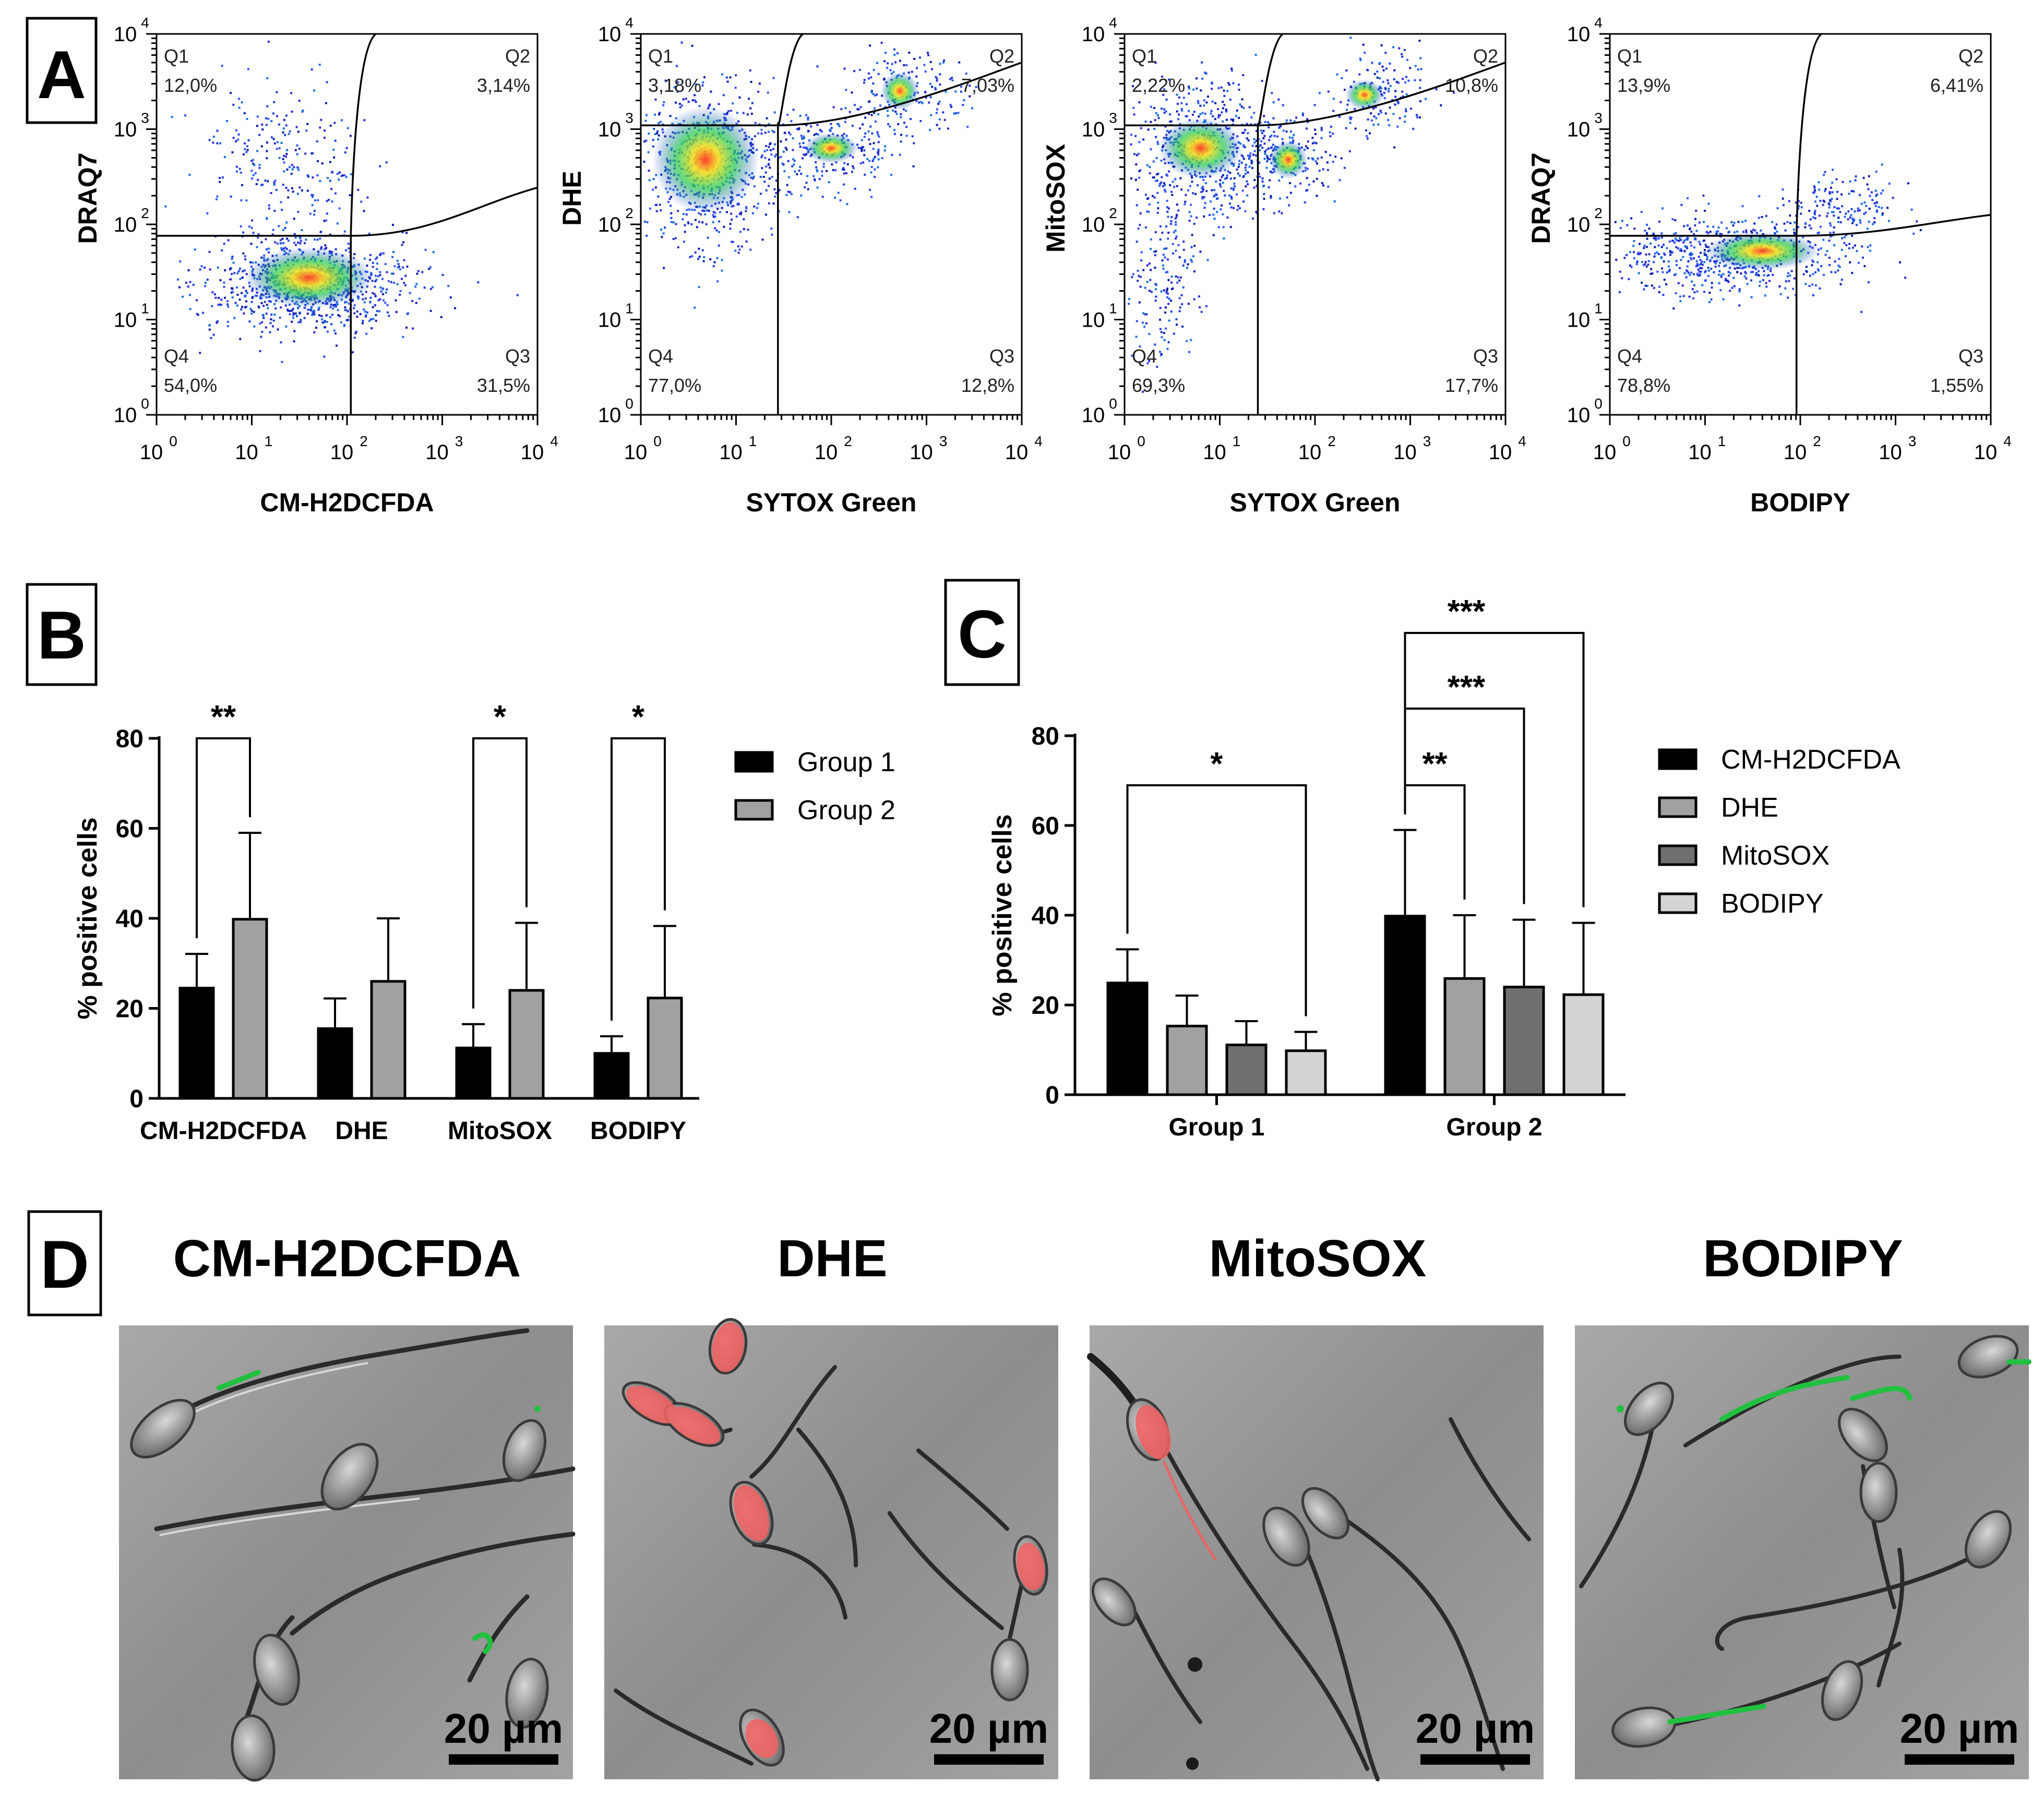  I want to click on x-tick-label: BODIPY, so click(638, 1131).